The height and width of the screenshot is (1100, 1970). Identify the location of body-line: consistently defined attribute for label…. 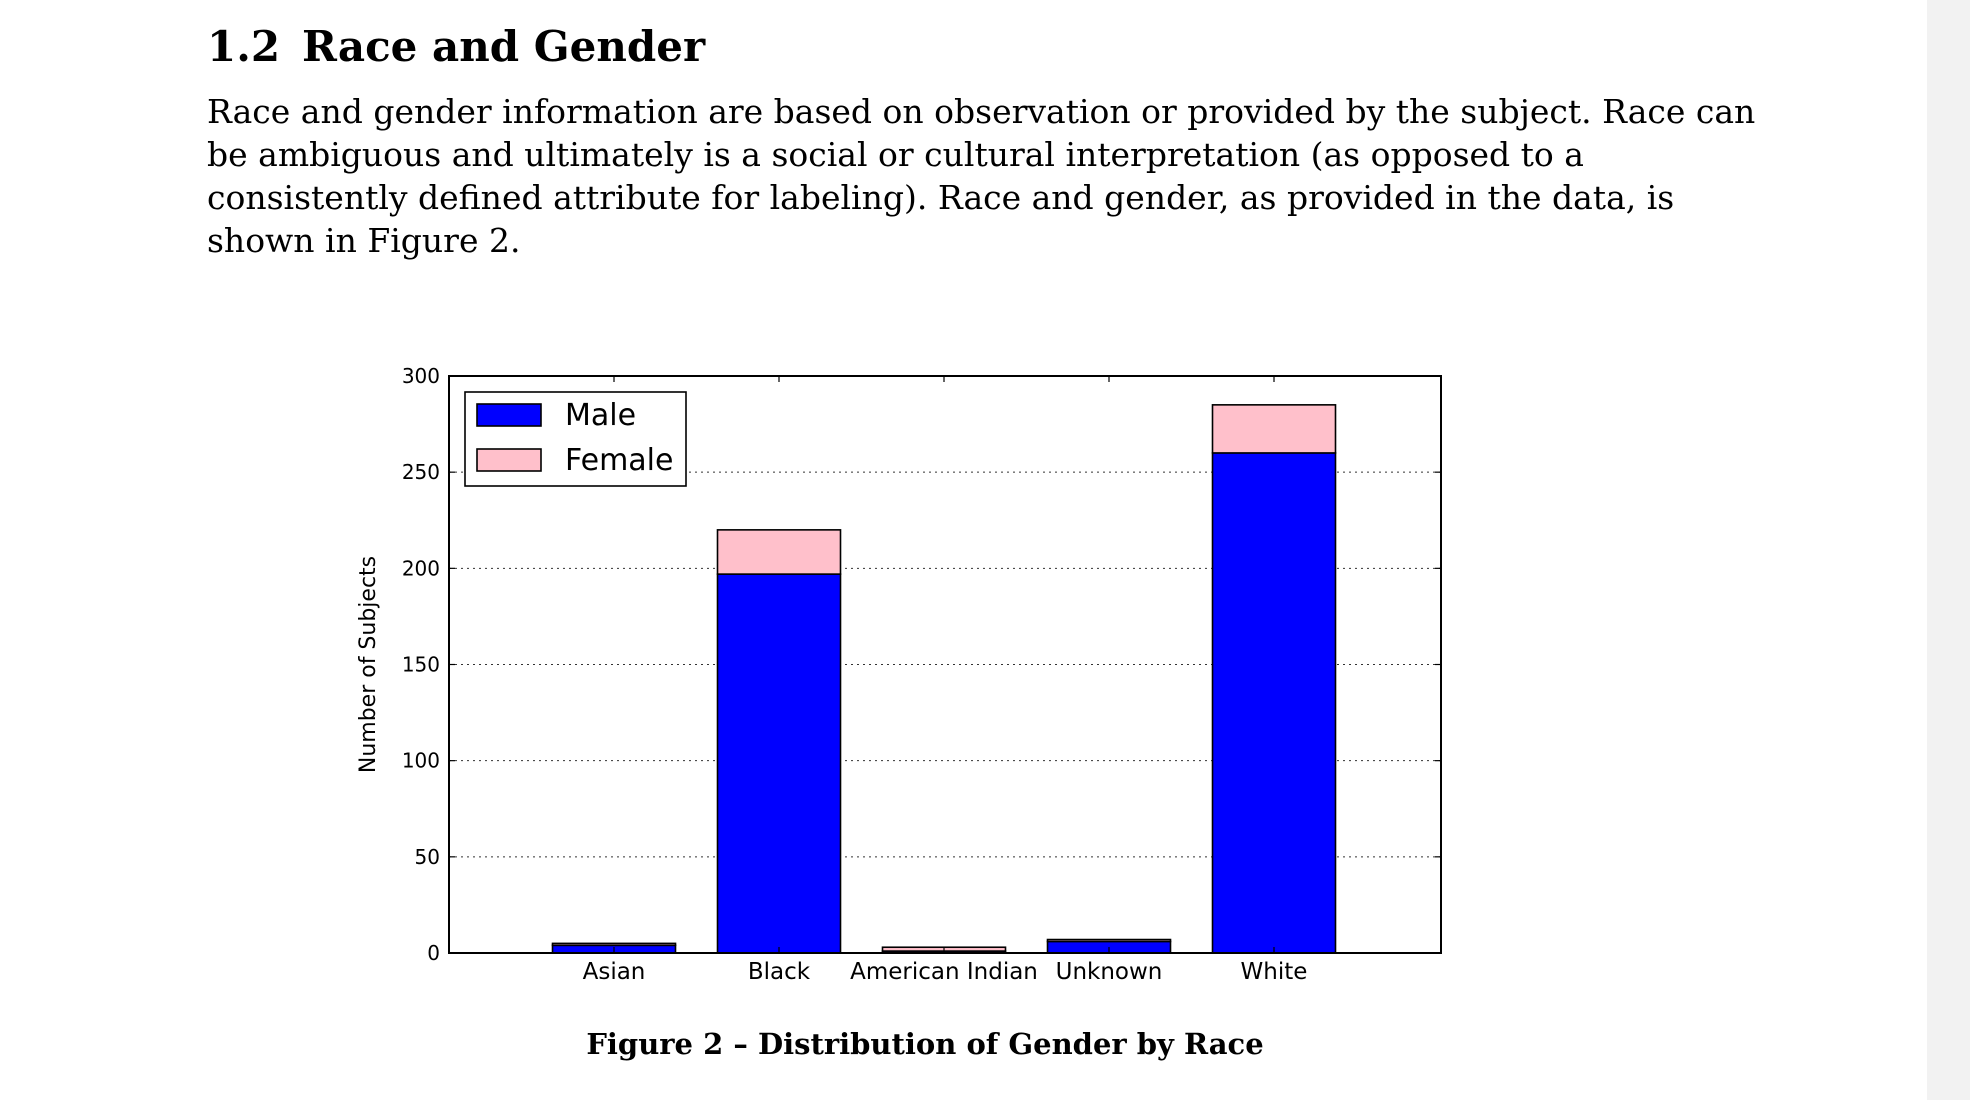
(941, 197).